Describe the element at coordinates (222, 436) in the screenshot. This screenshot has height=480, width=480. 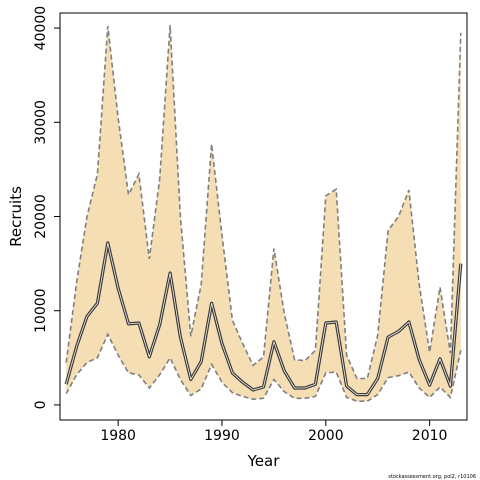
I see `x-tick-label: 1990` at that location.